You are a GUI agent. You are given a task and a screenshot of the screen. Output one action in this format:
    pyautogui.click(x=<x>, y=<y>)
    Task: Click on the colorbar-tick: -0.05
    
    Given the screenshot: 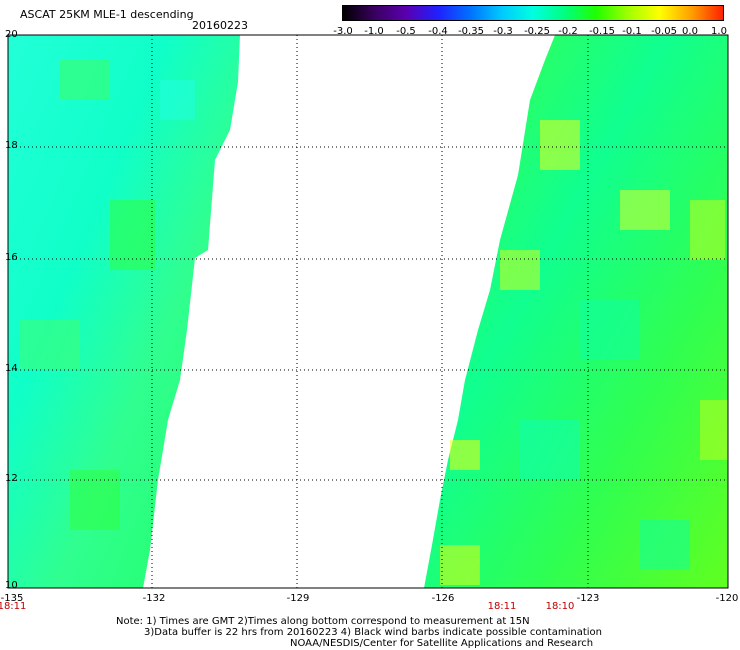 What is the action you would take?
    pyautogui.click(x=664, y=31)
    